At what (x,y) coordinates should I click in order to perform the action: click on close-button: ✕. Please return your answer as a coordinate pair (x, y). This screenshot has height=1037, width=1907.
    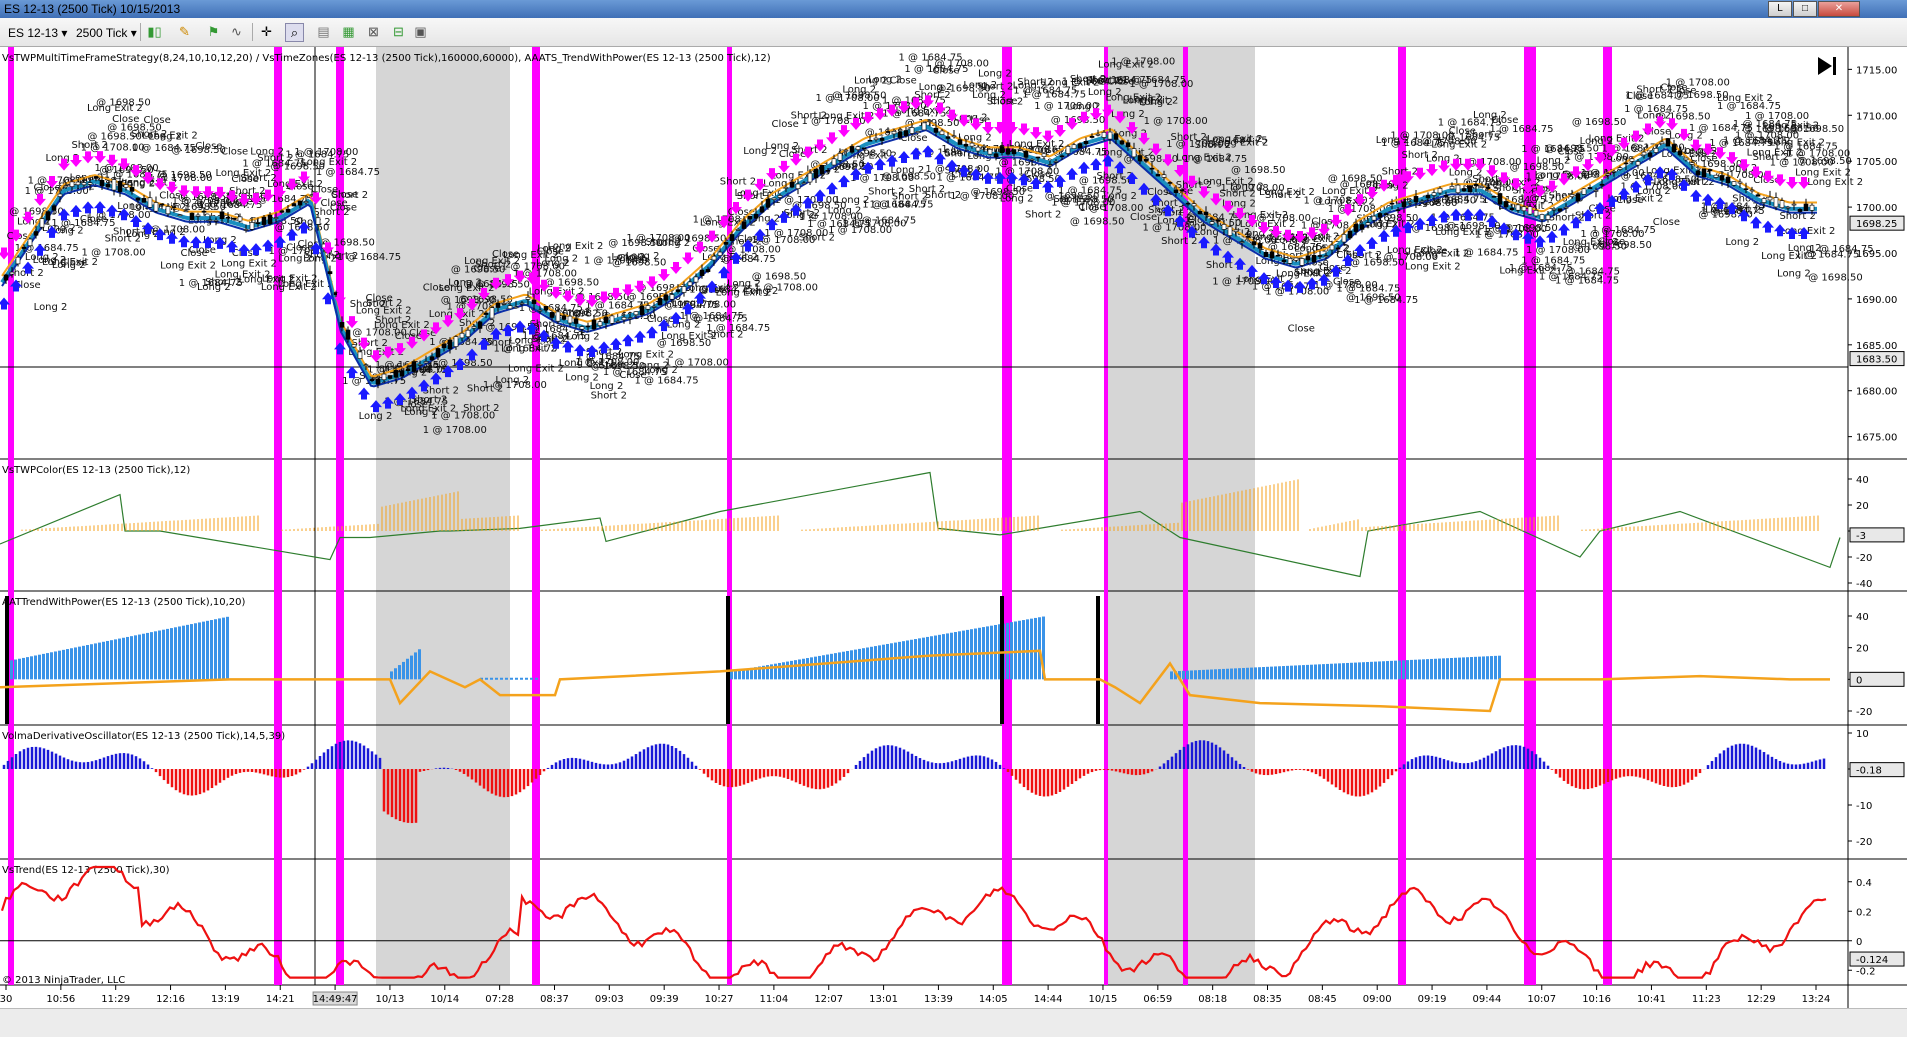
    Looking at the image, I should click on (1839, 9).